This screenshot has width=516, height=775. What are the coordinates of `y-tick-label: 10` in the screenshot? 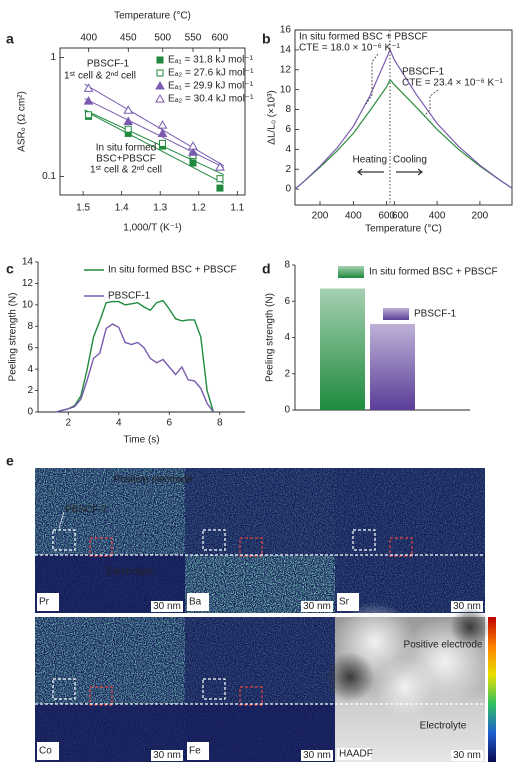 It's located at (286, 89).